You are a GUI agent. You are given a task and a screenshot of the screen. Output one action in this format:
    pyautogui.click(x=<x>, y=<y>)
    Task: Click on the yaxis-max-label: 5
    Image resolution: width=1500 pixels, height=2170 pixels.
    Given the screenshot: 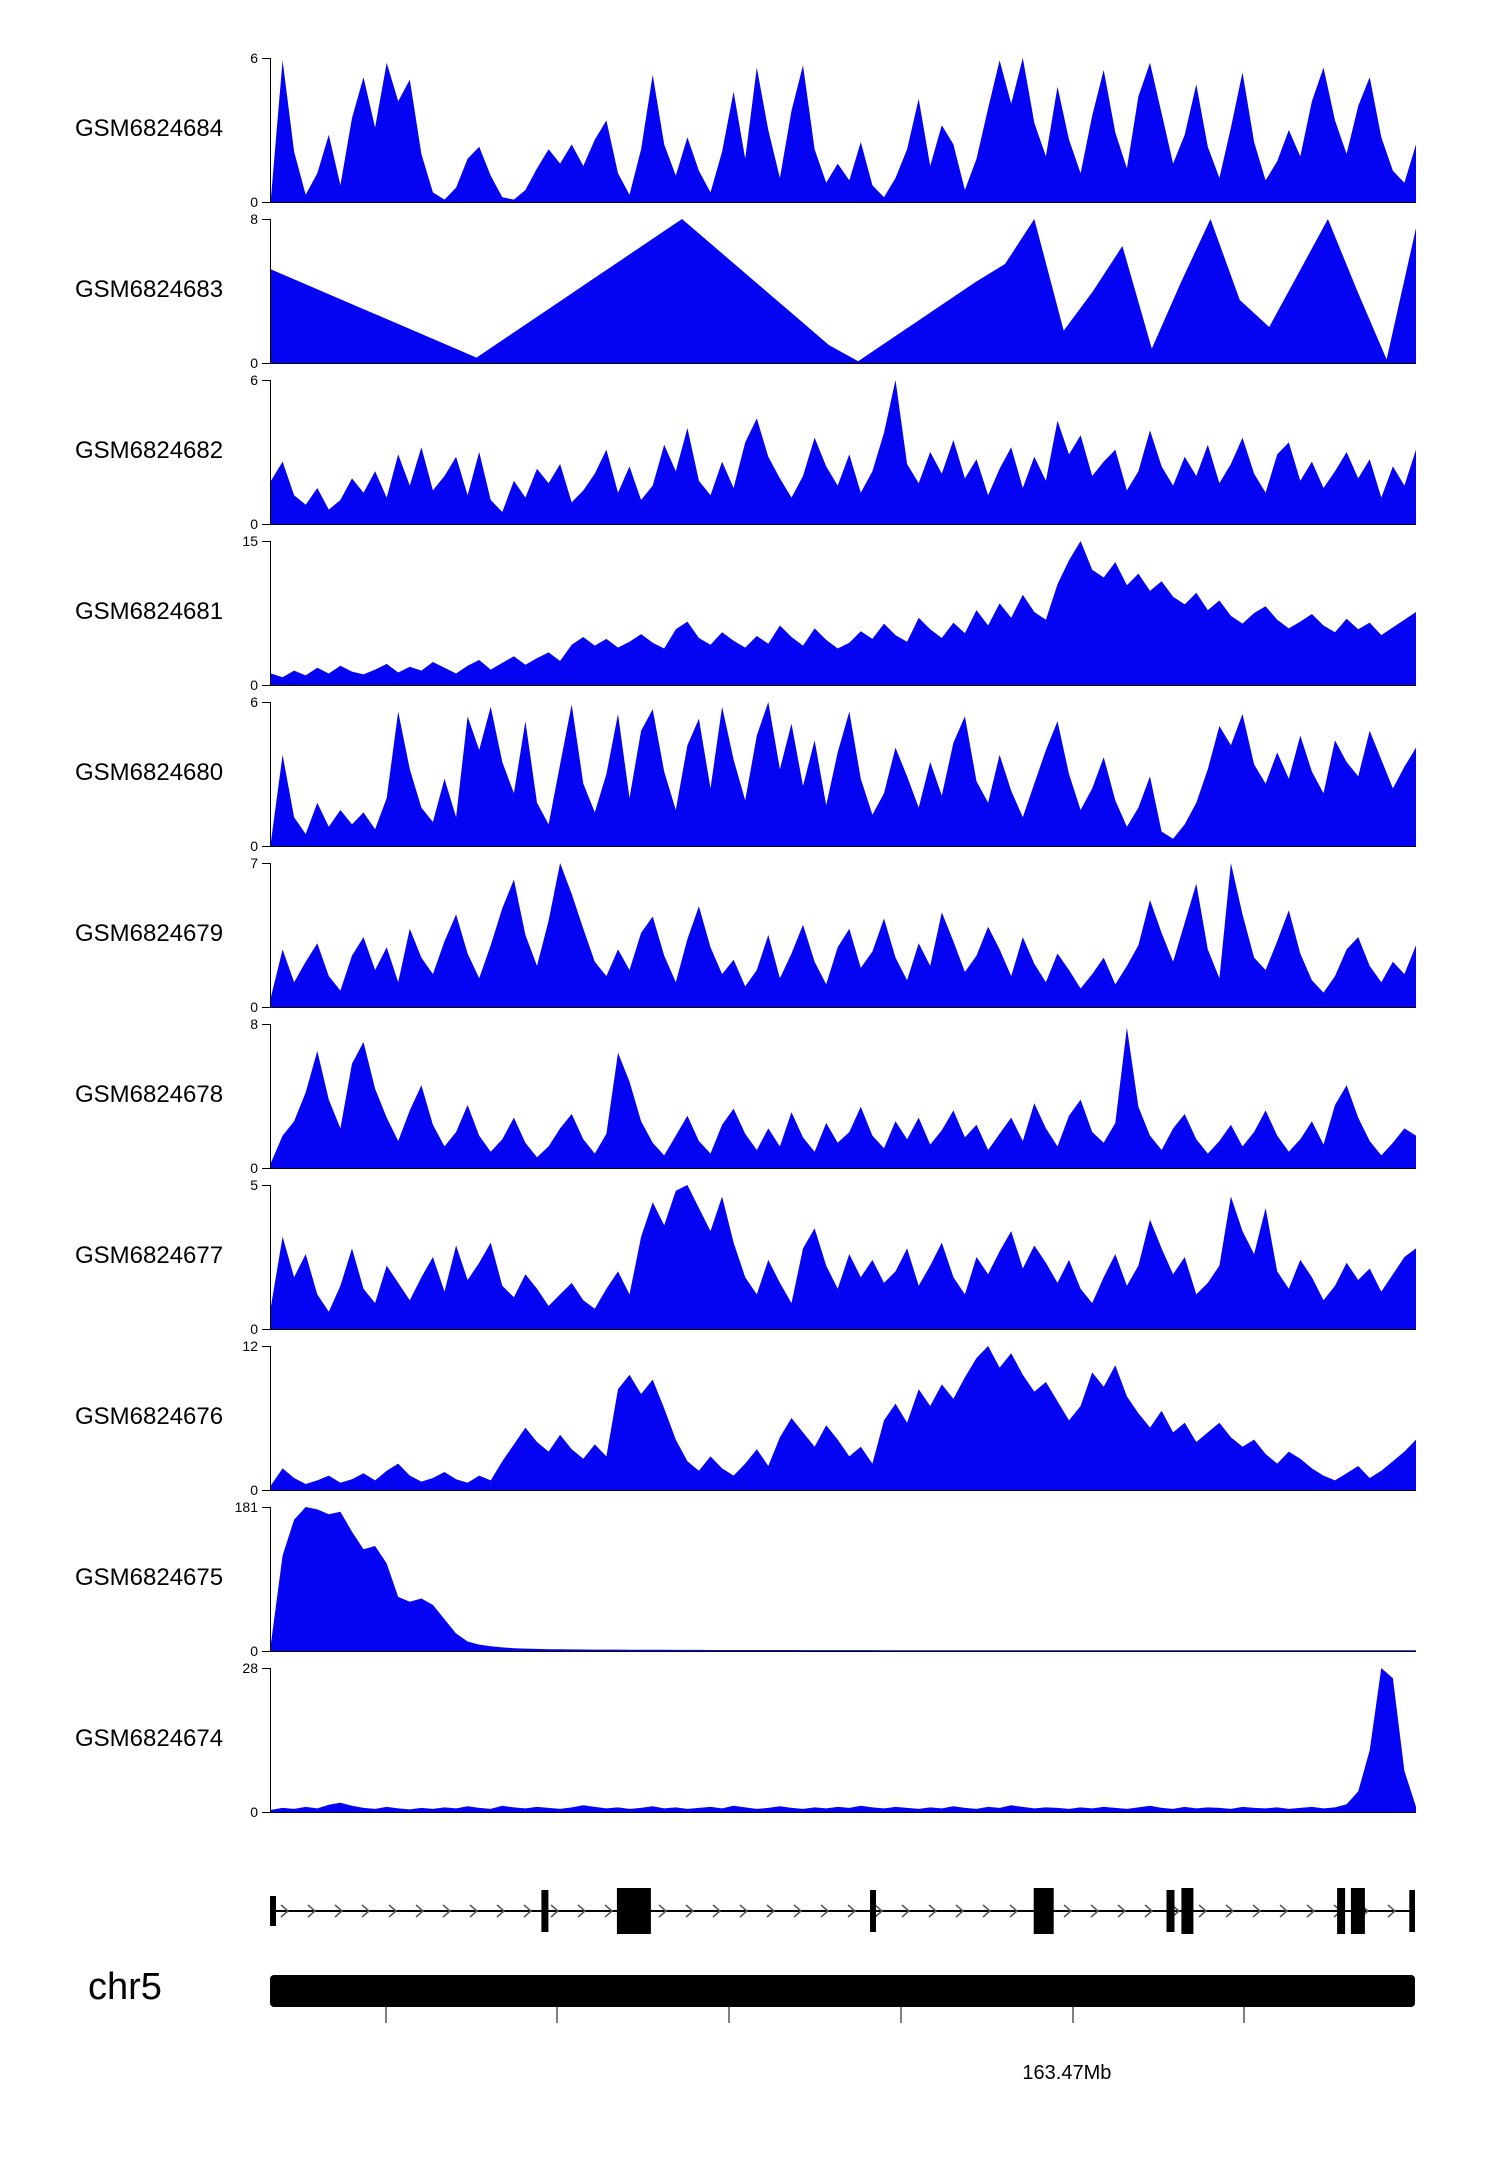 What is the action you would take?
    pyautogui.click(x=254, y=1185)
    